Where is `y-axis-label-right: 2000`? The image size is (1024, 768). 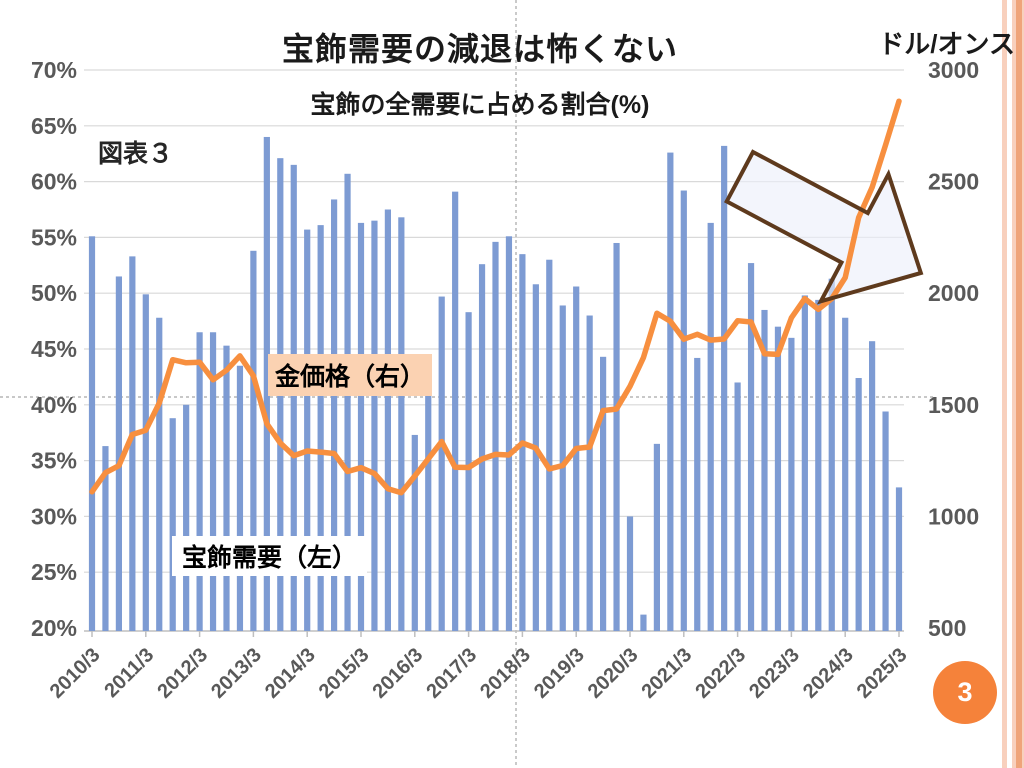 y-axis-label-right: 2000 is located at coordinates (953, 293).